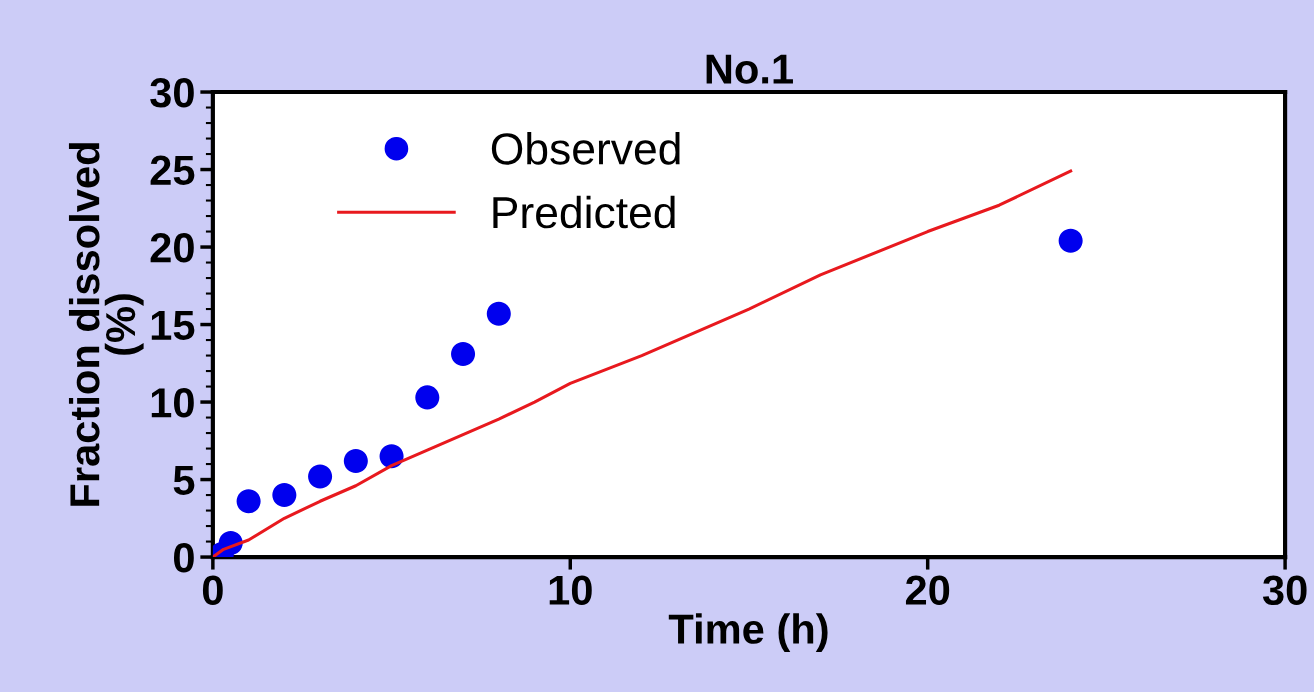  What do you see at coordinates (183, 558) in the screenshot?
I see `y-tick-label: 0` at bounding box center [183, 558].